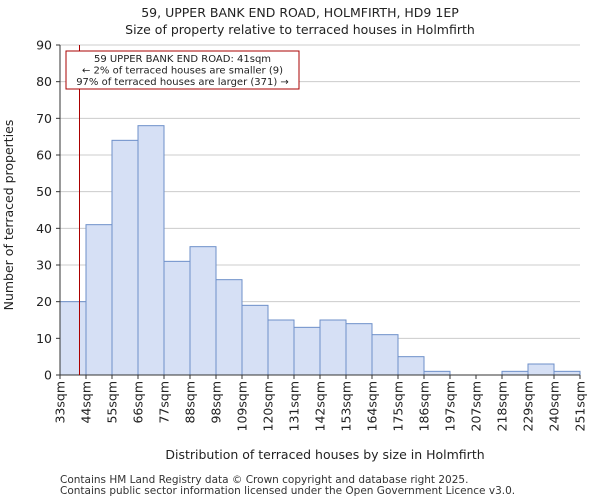  I want to click on x-tick-label: 218sqm, so click(502, 406).